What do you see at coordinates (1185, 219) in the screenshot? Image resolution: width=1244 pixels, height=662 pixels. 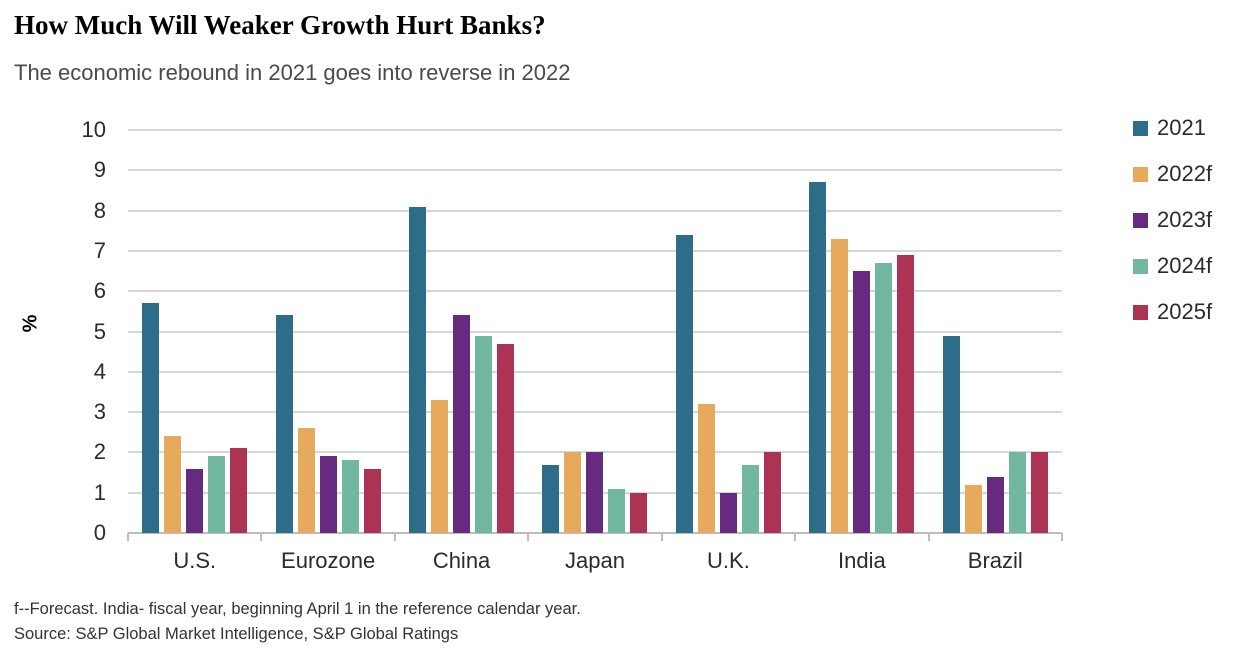 I see `legend-label: 2023f` at bounding box center [1185, 219].